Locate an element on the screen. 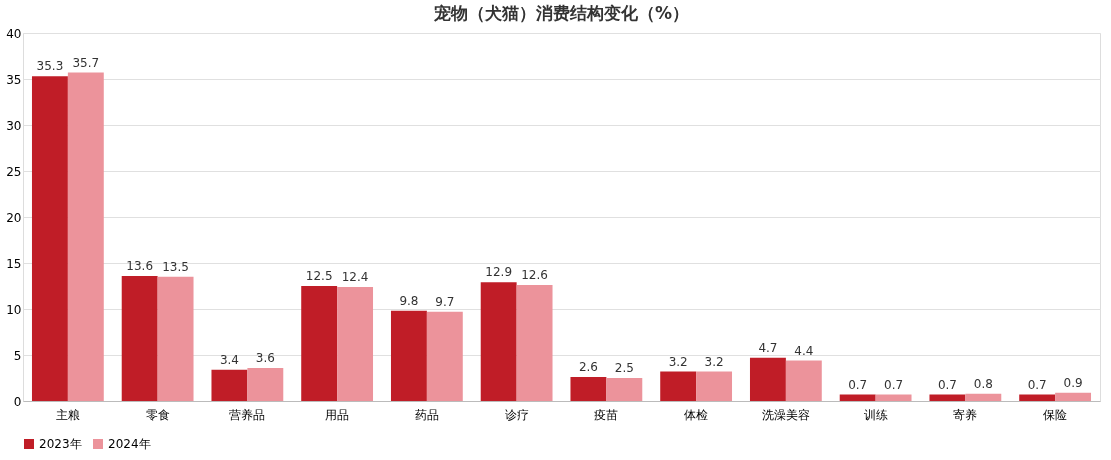 This screenshot has height=460, width=1111. x-tick-label: 零食 is located at coordinates (157, 414).